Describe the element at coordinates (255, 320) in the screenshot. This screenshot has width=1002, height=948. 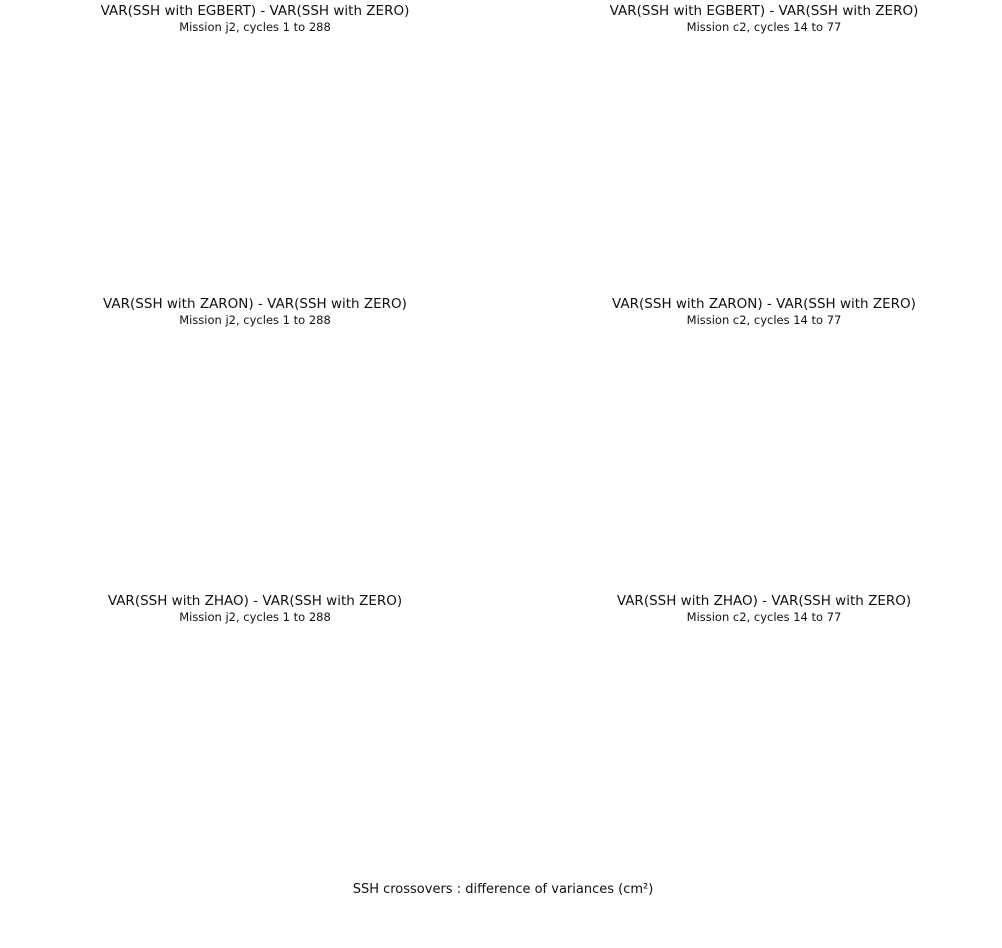
I see `panel-subtitle-zaron-j2: Mission j2, cycles 1 to 288` at that location.